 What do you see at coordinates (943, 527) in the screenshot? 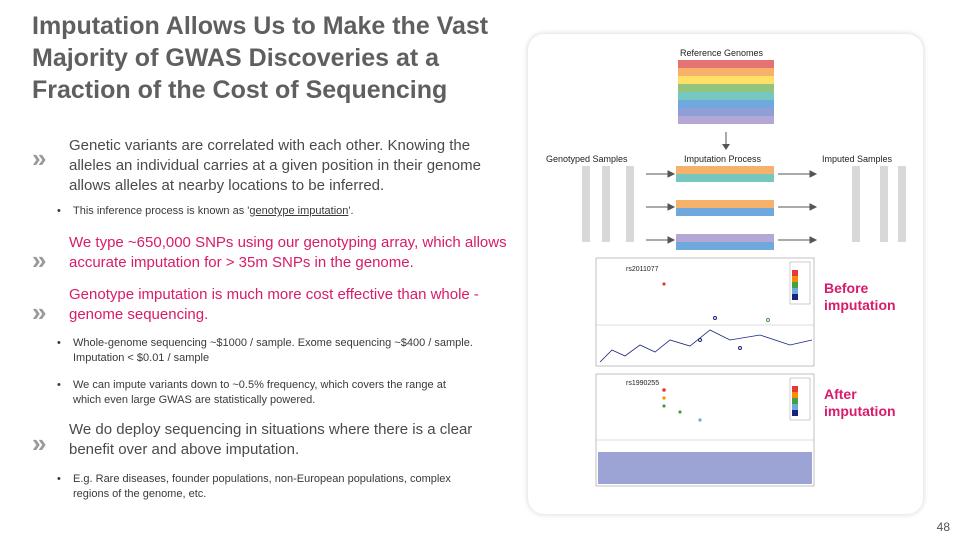
I see `page-number: 48` at bounding box center [943, 527].